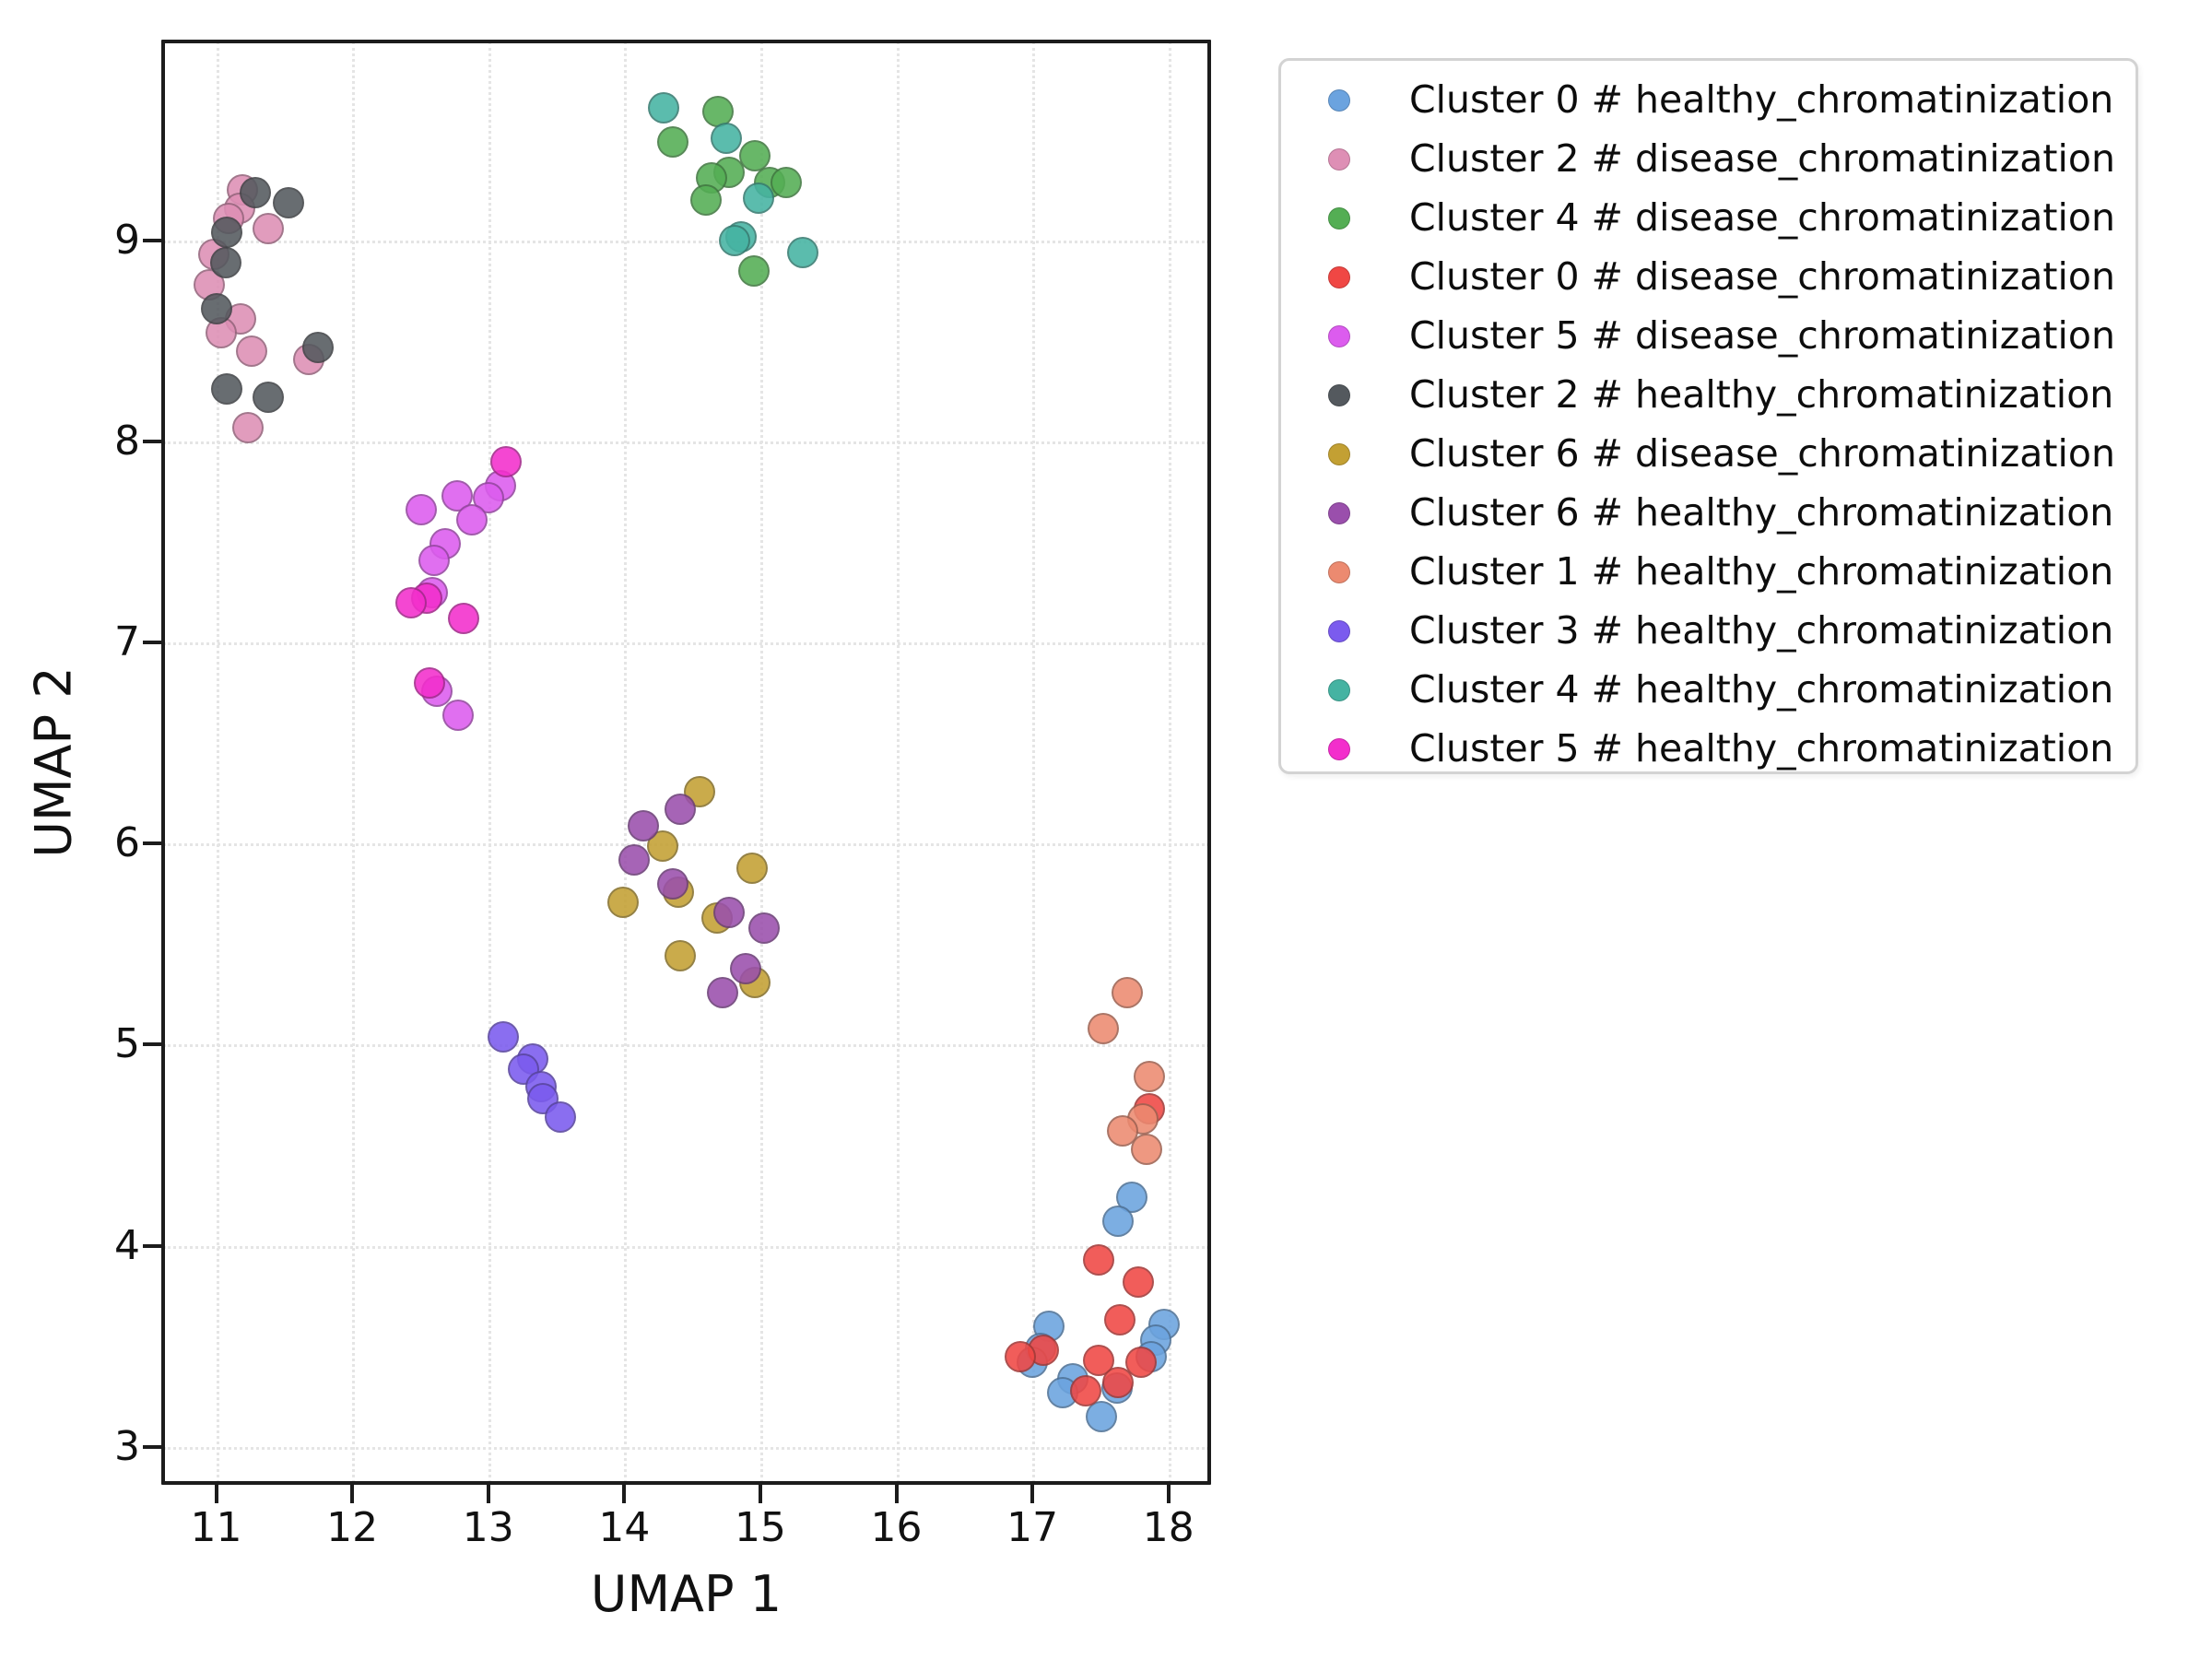 The width and height of the screenshot is (2212, 1659). What do you see at coordinates (1762, 218) in the screenshot?
I see `legend-item-label: Cluster 4 # disease_chromatinization` at bounding box center [1762, 218].